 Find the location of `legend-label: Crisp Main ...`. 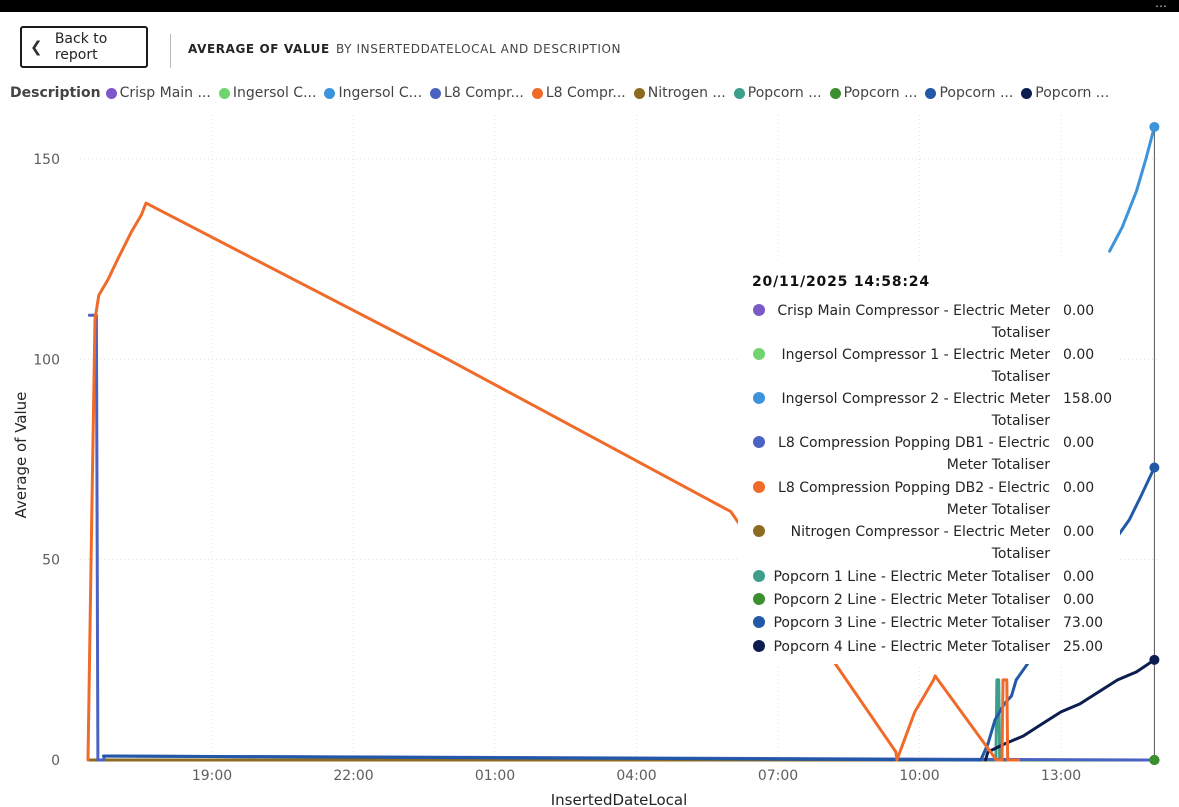

legend-label: Crisp Main ... is located at coordinates (165, 93).